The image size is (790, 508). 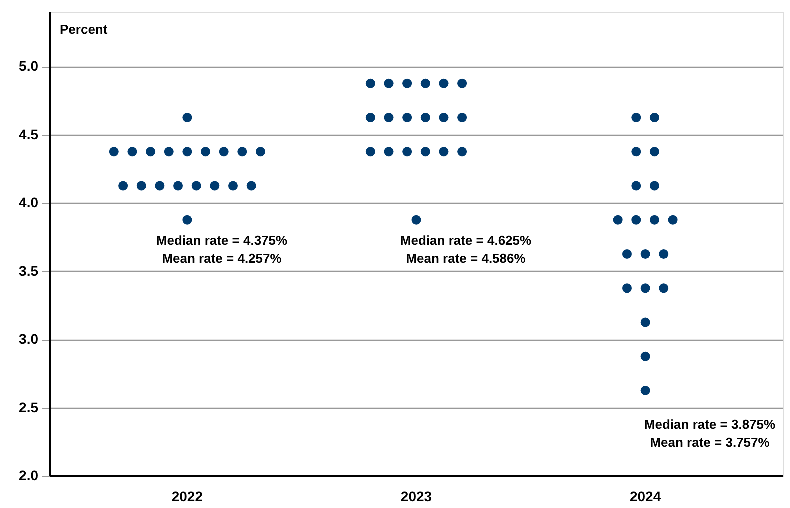 What do you see at coordinates (29, 66) in the screenshot?
I see `y-tick-label: 5.0` at bounding box center [29, 66].